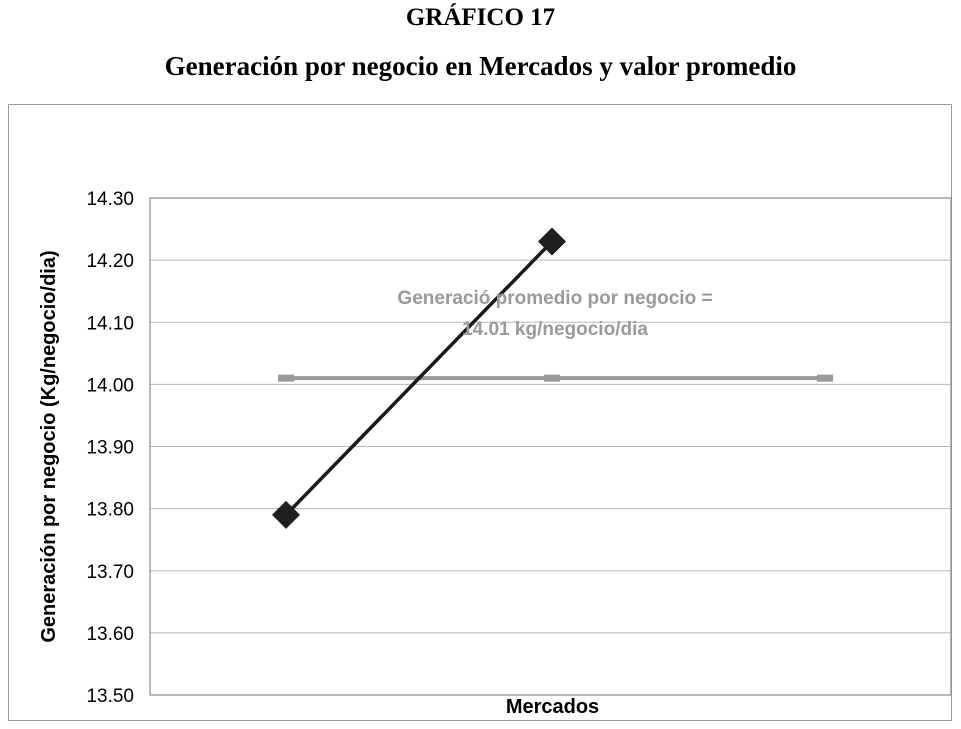 Image resolution: width=961 pixels, height=729 pixels. I want to click on y-tick-label: 14.30, so click(110, 199).